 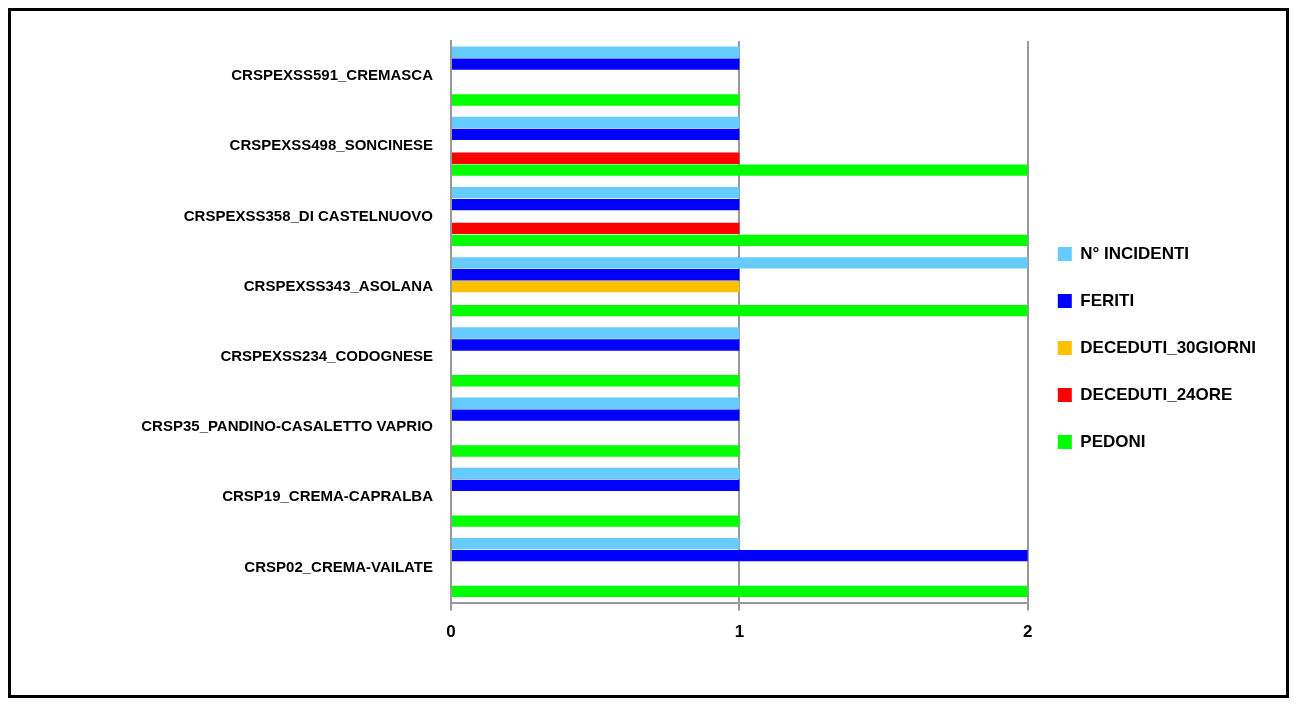 I want to click on legend-label: PEDONI, so click(x=1113, y=441).